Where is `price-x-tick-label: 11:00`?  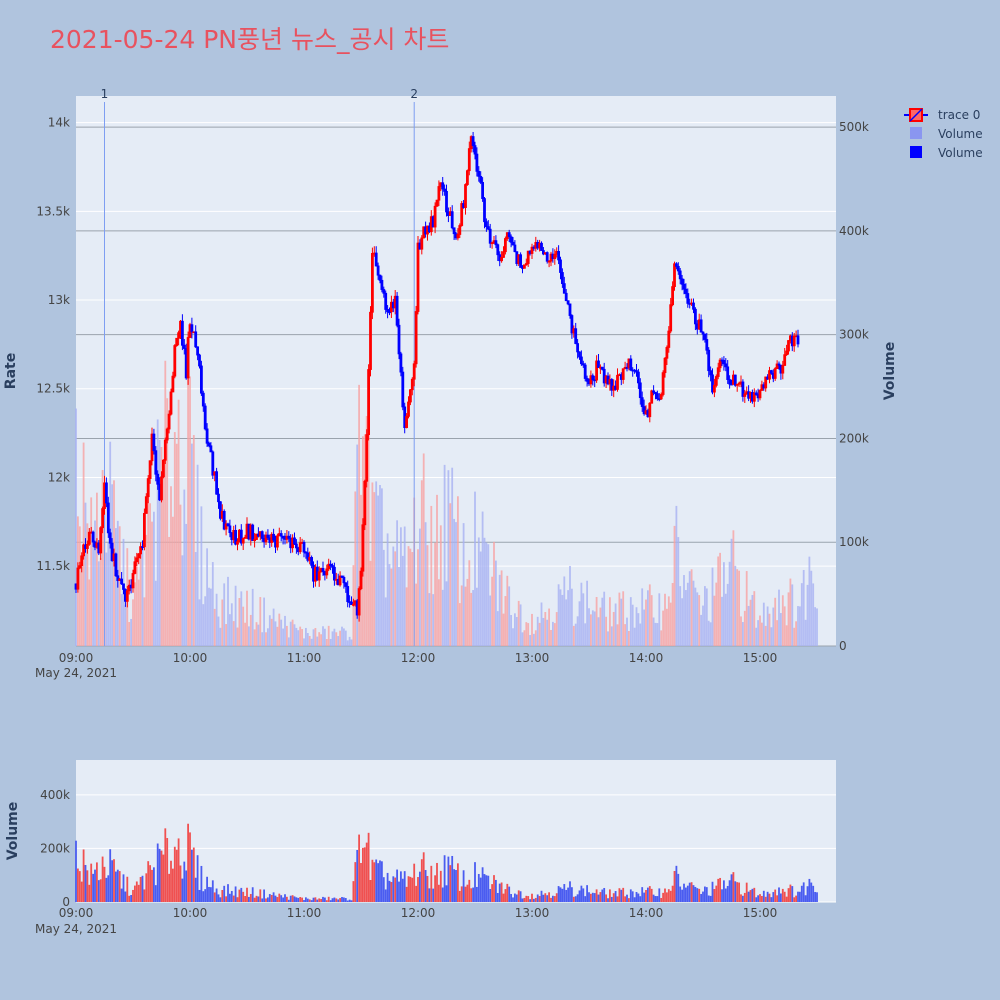
price-x-tick-label: 11:00 is located at coordinates (304, 658).